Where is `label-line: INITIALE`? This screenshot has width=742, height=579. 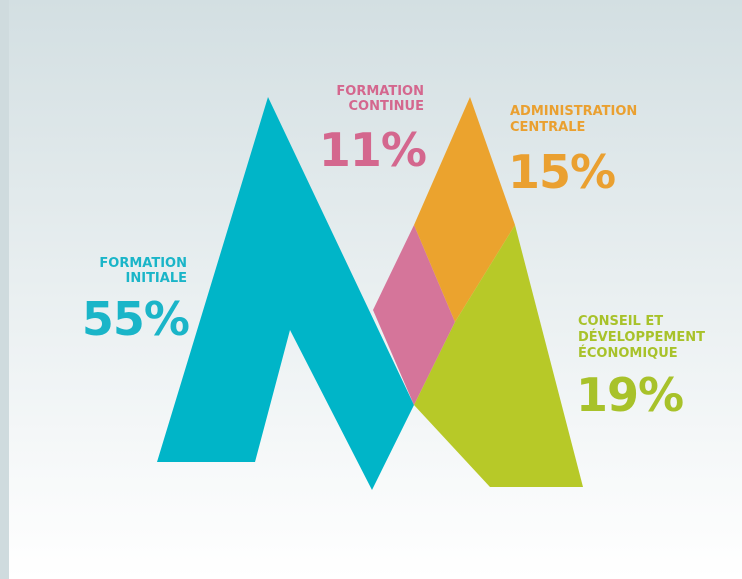
label-line: INITIALE is located at coordinates (156, 278).